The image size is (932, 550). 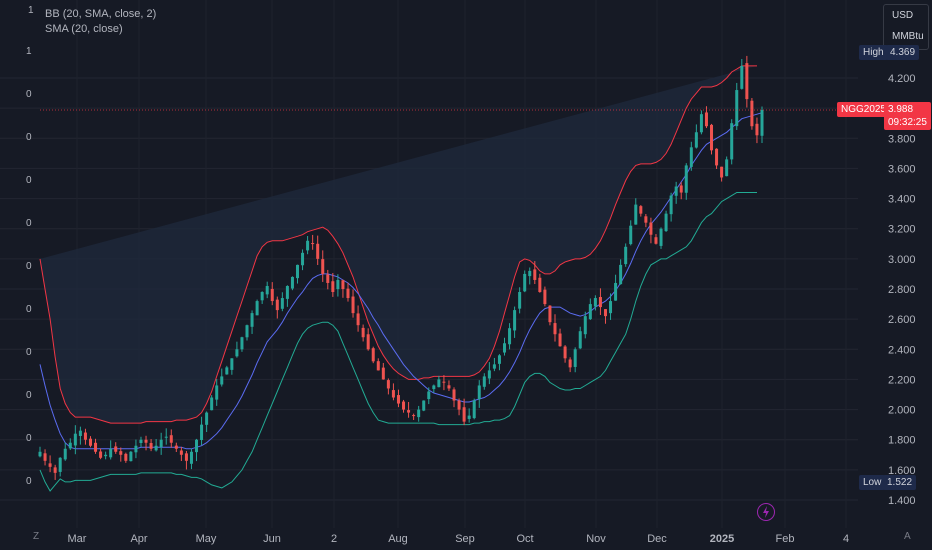 I want to click on y-tick-label: 2.600, so click(x=902, y=320).